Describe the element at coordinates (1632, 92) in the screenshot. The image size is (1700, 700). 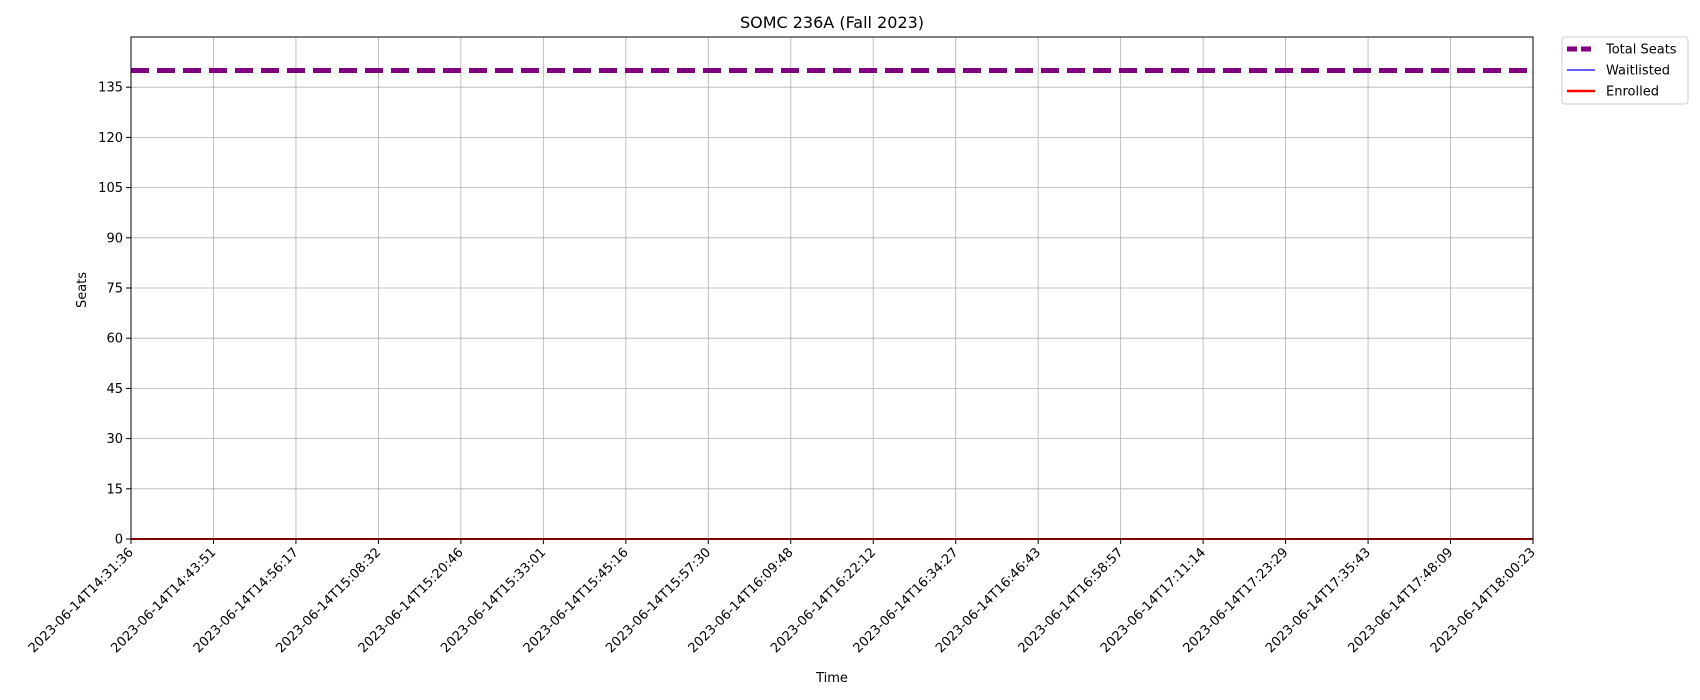
I see `legend-label-enrolled: Enrolled` at that location.